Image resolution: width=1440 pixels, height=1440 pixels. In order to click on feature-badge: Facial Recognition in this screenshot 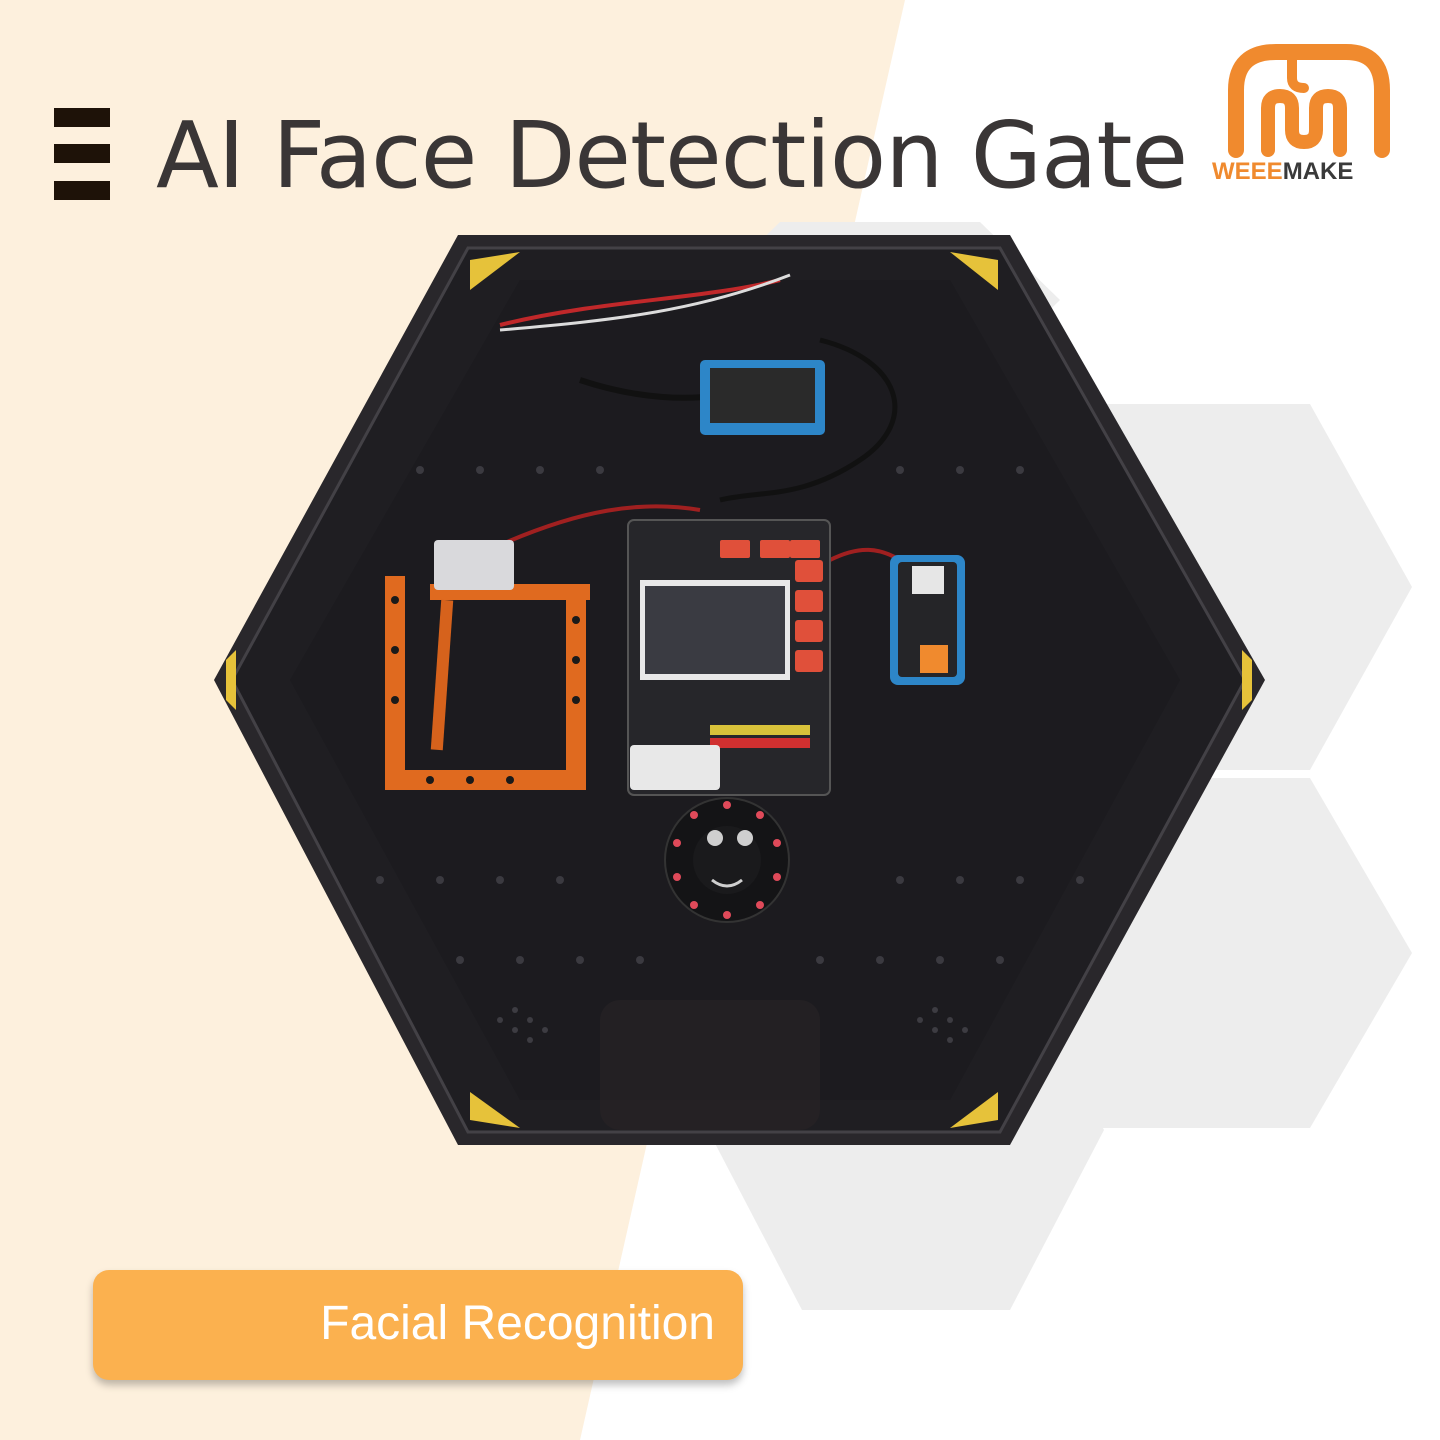, I will do `click(418, 1325)`.